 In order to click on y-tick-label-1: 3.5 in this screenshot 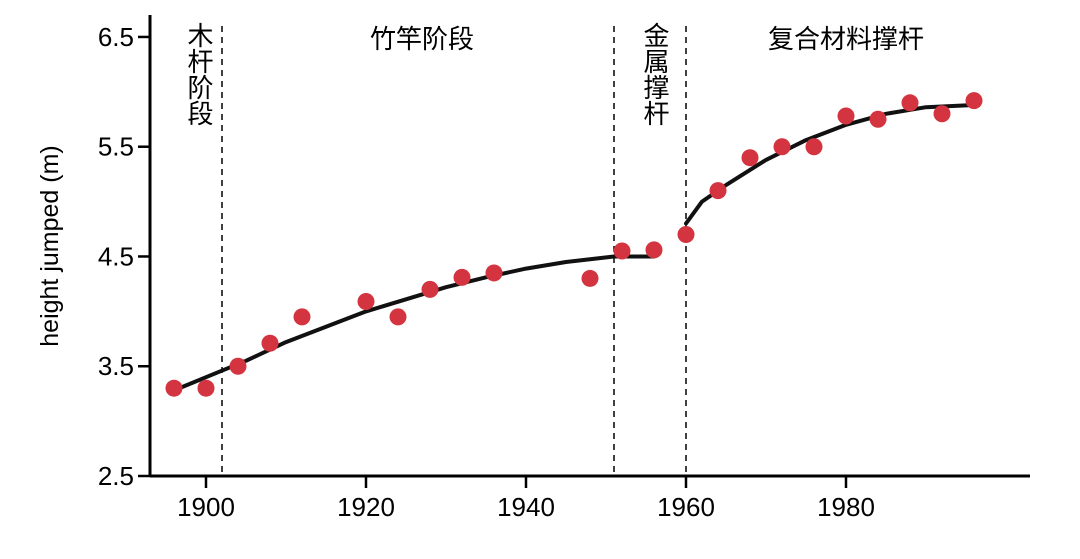, I will do `click(116, 366)`.